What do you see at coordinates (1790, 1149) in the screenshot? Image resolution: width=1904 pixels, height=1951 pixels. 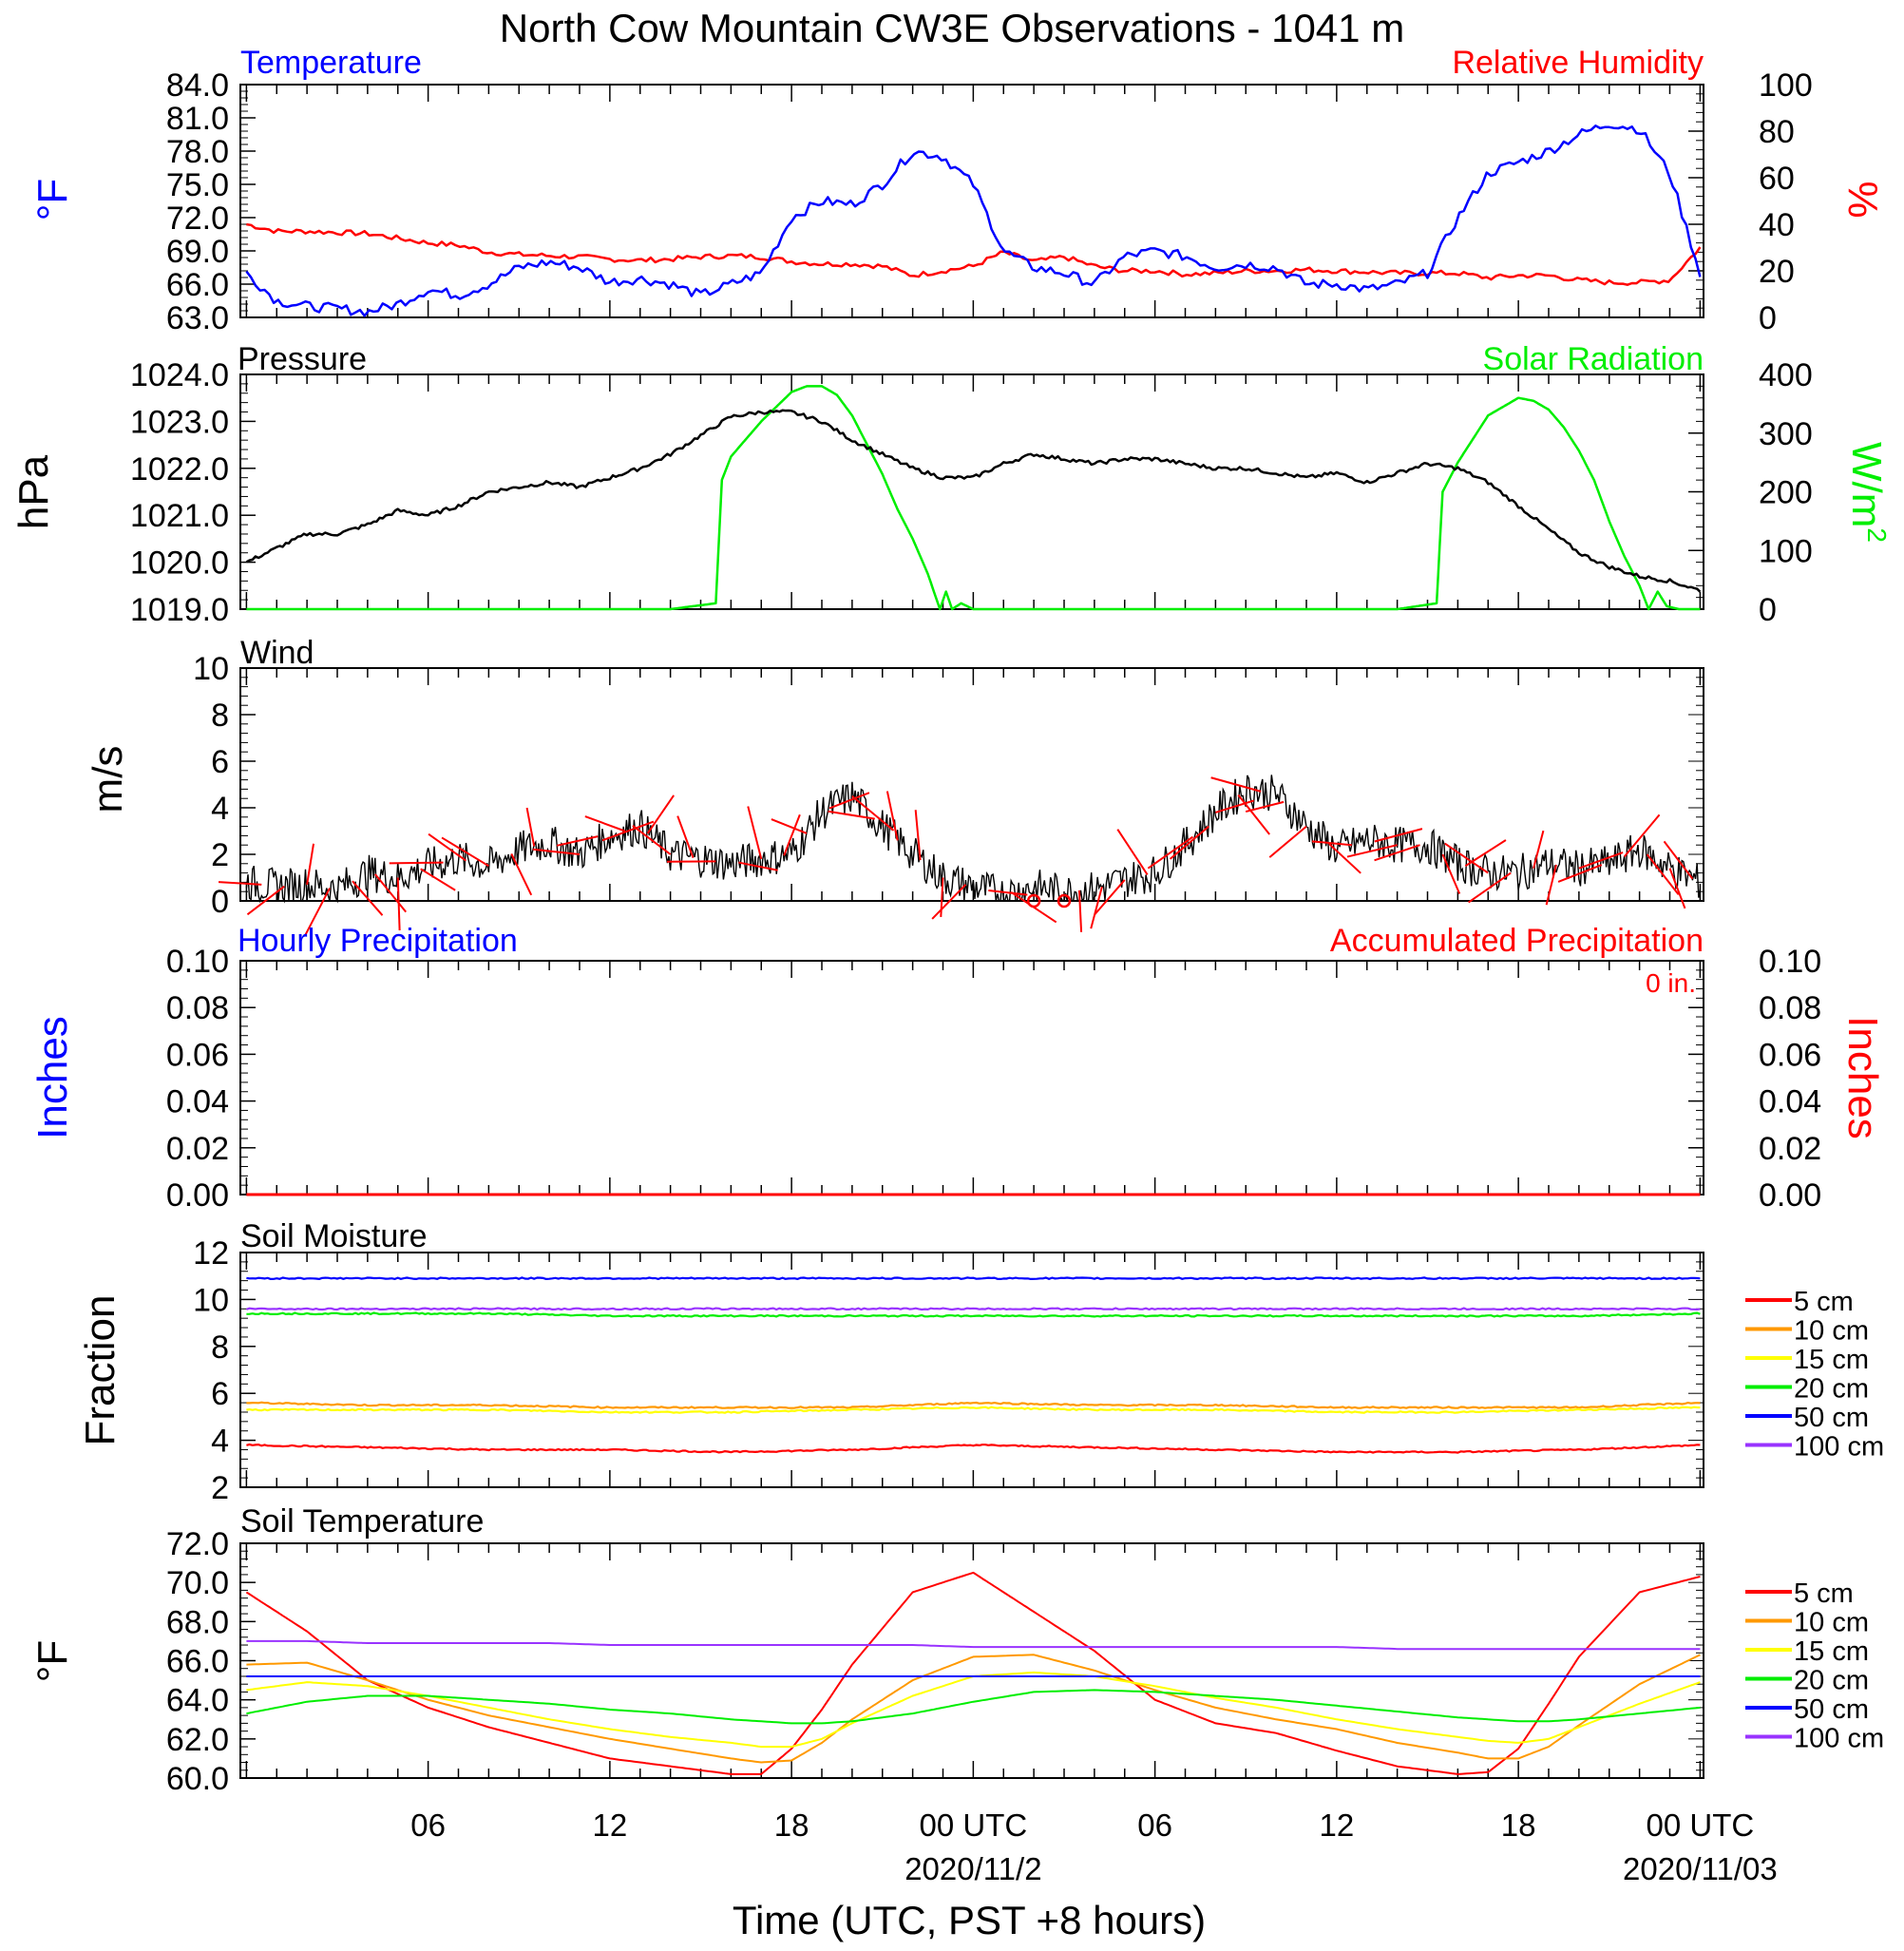 I see `accum-precip-axis-tick-label: 0.02` at bounding box center [1790, 1149].